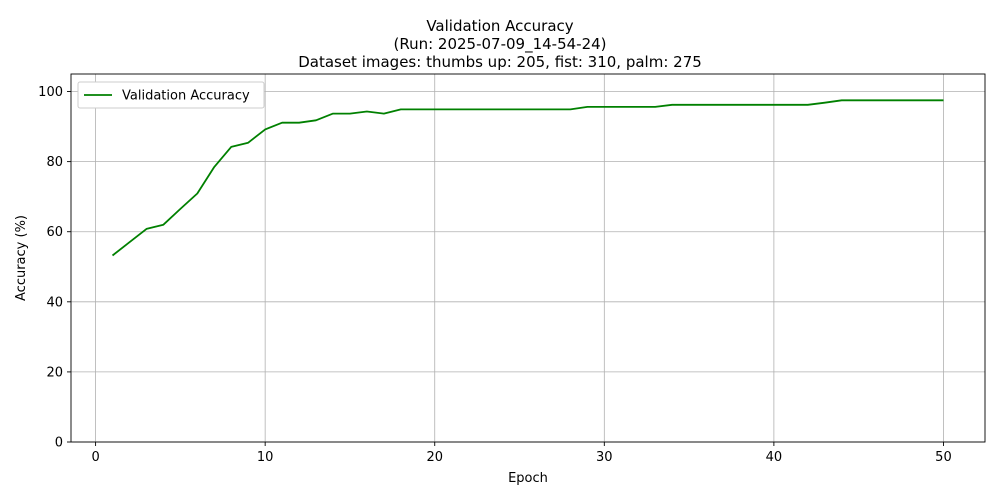 This screenshot has width=1000, height=500. I want to click on x-axis-label: Epoch, so click(528, 478).